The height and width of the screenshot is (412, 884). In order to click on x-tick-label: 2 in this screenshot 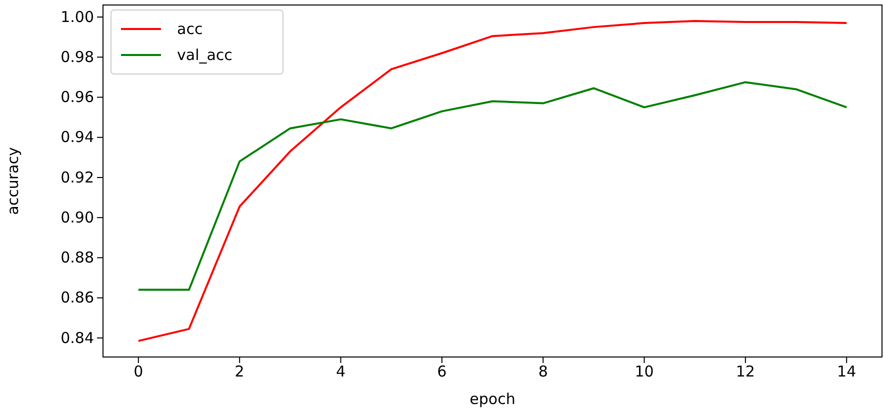, I will do `click(239, 371)`.